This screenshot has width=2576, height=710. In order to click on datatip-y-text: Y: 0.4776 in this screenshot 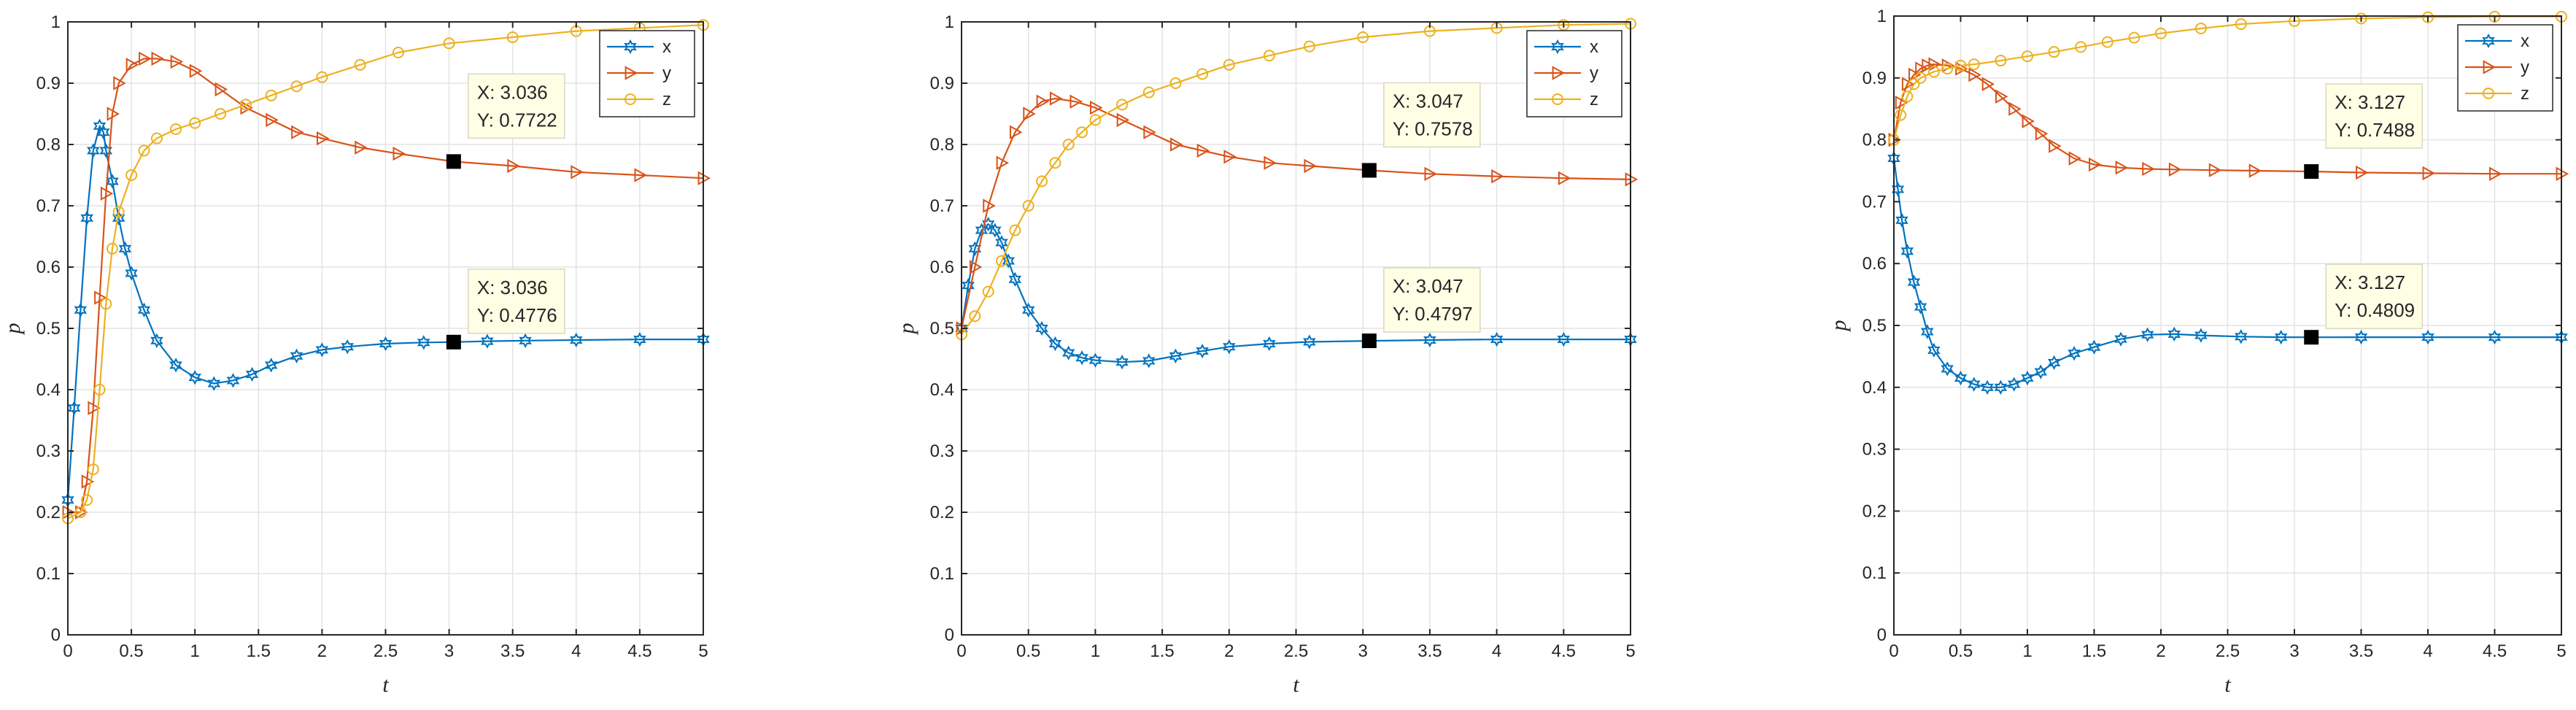, I will do `click(517, 315)`.